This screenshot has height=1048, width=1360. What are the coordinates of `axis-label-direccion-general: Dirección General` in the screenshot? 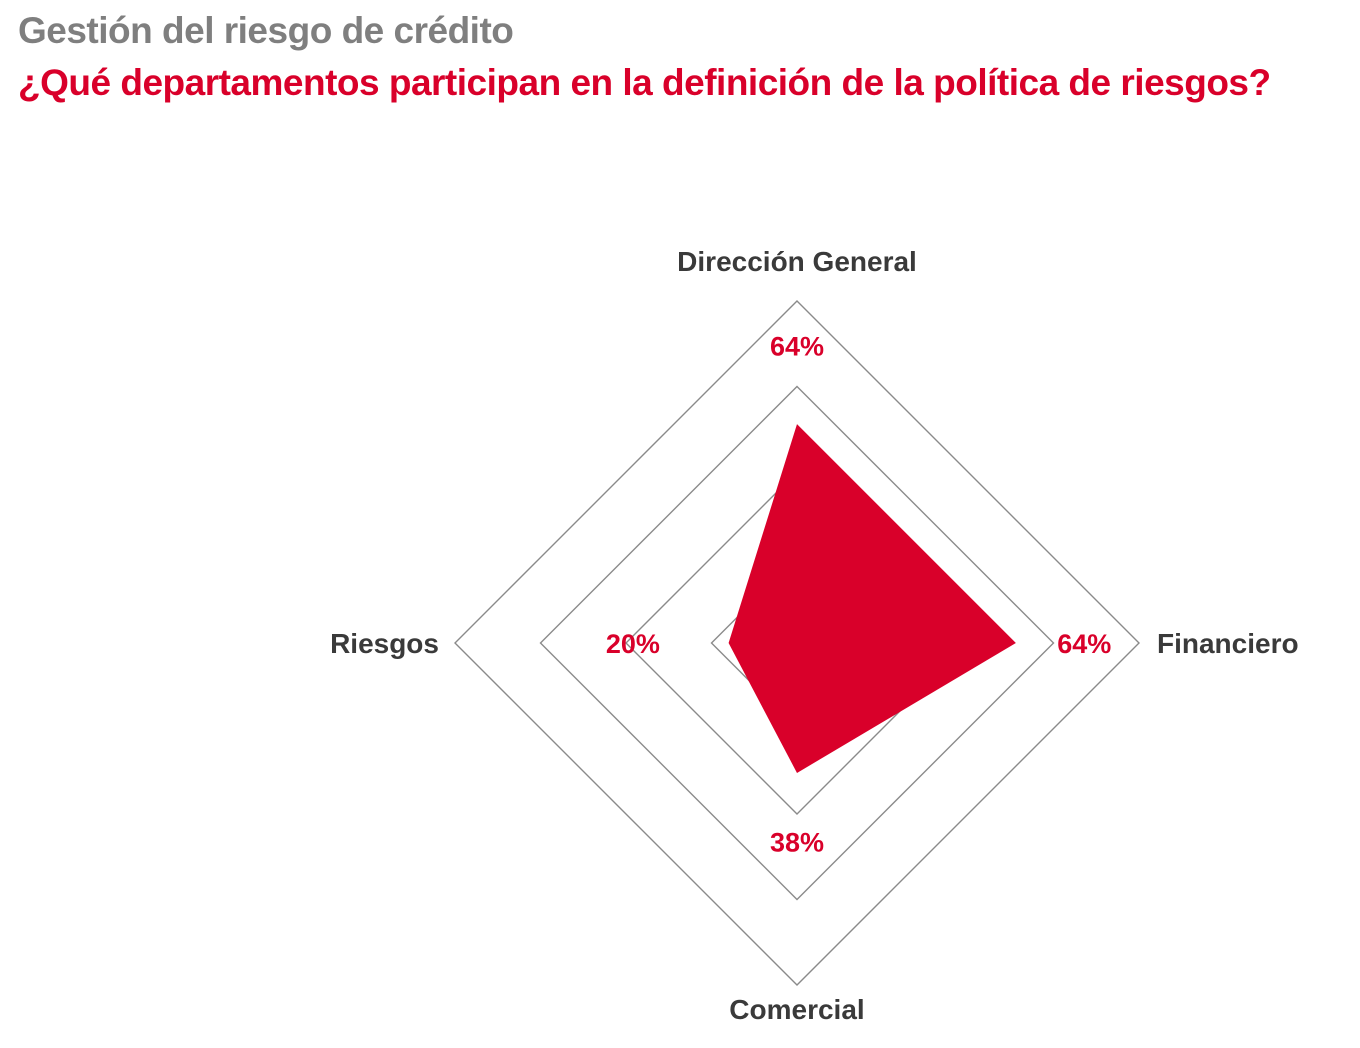 It's located at (797, 261).